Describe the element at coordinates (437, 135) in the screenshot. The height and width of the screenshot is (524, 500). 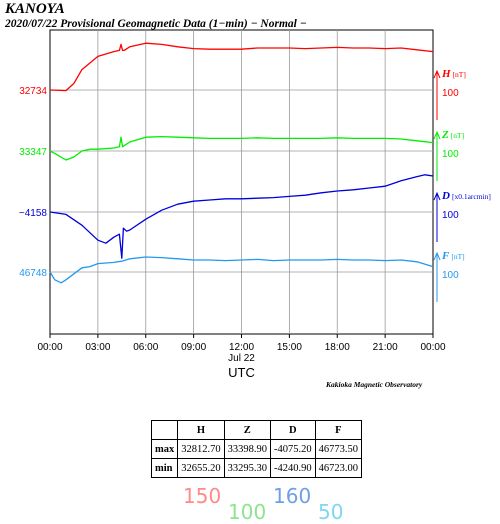
I see `scale-arrowhead-z` at that location.